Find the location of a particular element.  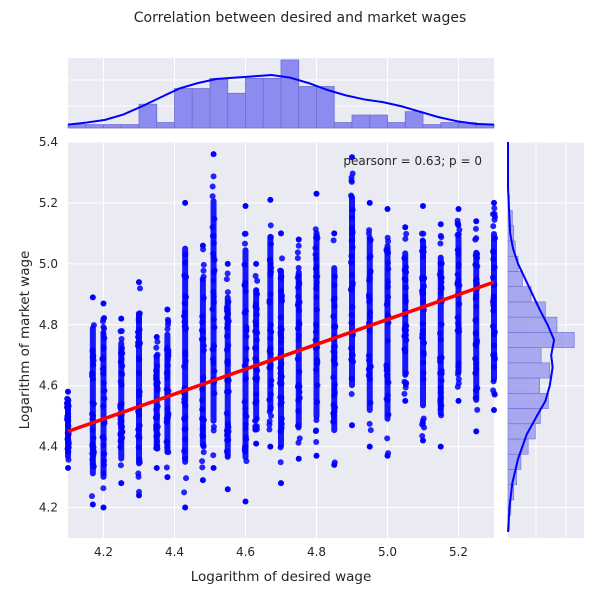

y-tick-label: 5.0 is located at coordinates (48, 264).